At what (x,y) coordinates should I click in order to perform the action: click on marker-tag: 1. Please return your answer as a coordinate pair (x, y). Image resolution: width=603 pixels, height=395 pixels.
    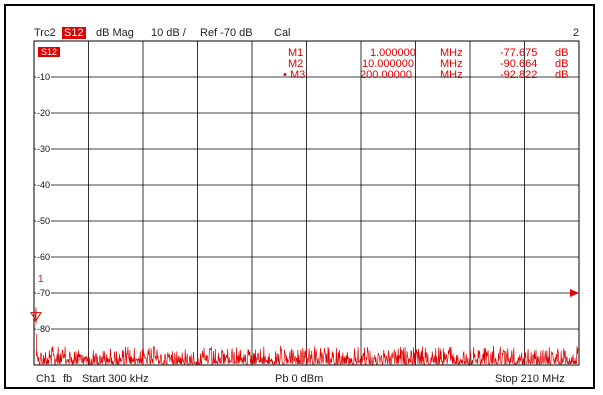
    Looking at the image, I should click on (41, 279).